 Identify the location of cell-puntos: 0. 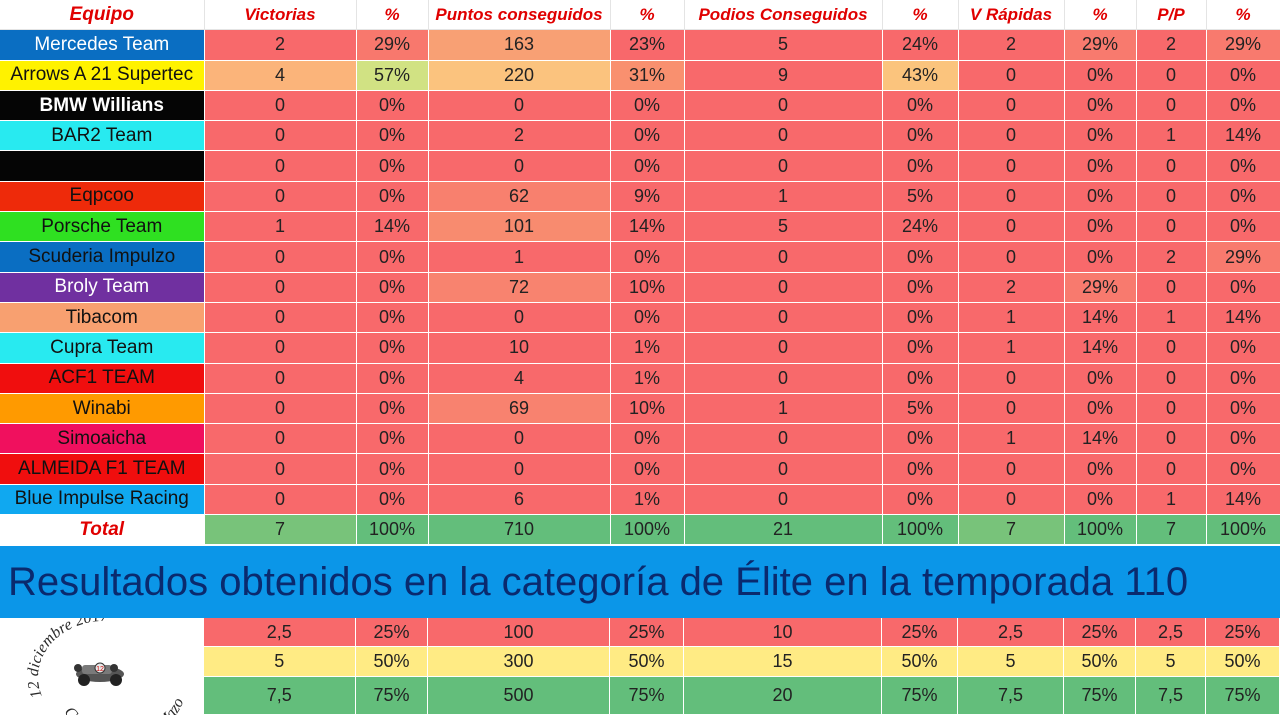
(519, 166).